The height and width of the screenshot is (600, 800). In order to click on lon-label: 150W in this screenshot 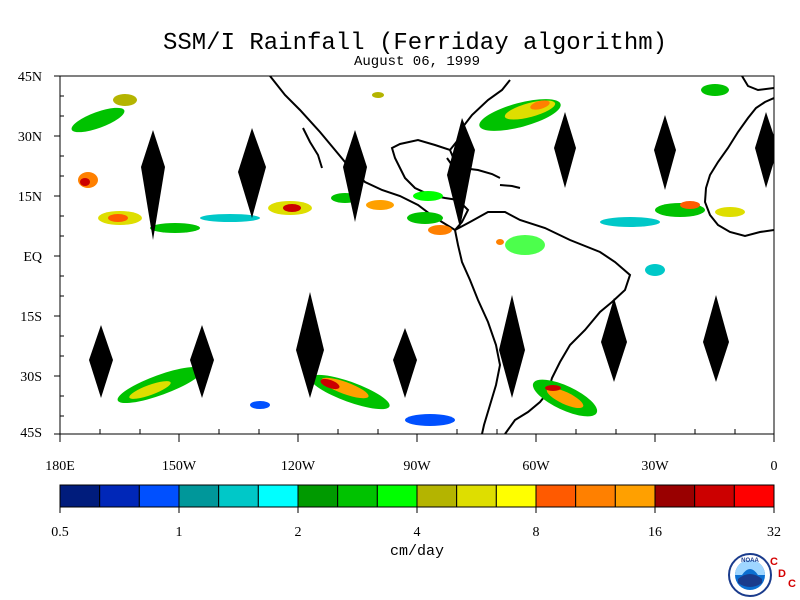, I will do `click(179, 466)`.